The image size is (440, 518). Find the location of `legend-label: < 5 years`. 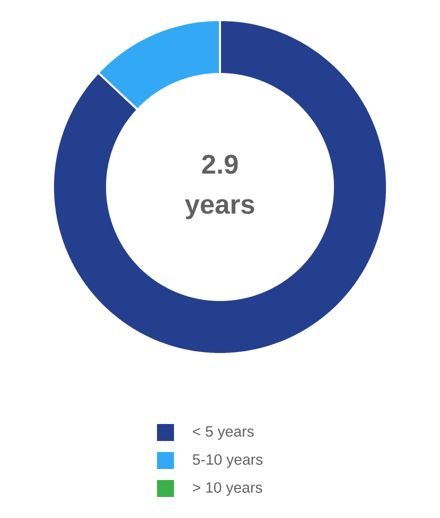

legend-label: < 5 years is located at coordinates (223, 433).